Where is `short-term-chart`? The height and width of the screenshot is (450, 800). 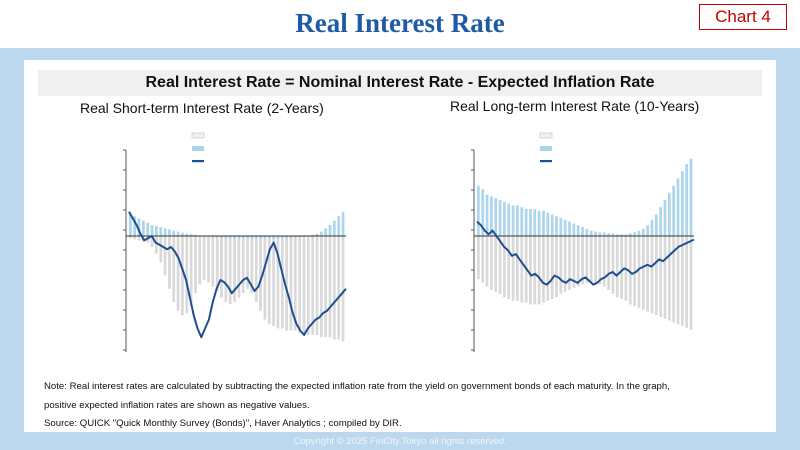 short-term-chart is located at coordinates (235, 242).